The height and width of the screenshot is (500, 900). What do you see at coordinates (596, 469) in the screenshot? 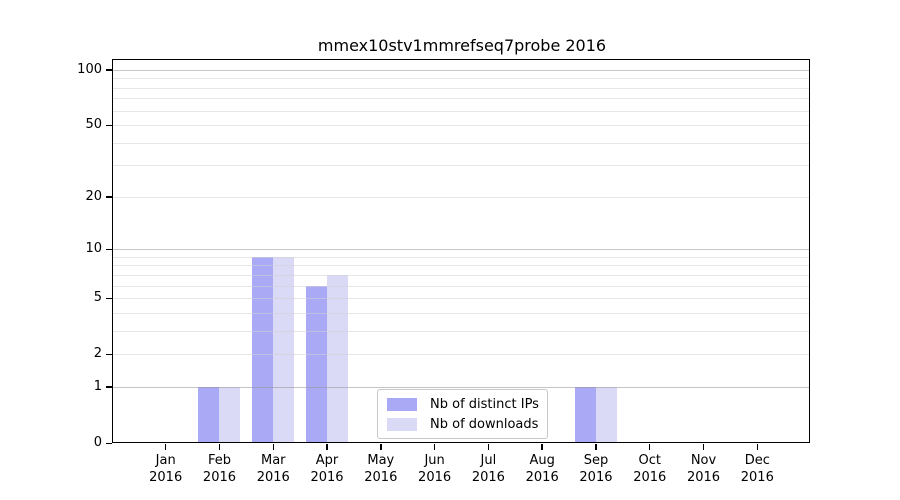
I see `x-tick-label: Sep 2016` at bounding box center [596, 469].